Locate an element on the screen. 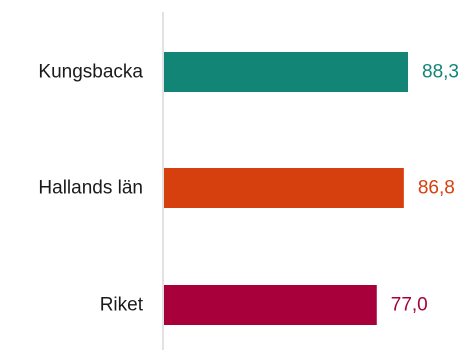 This screenshot has width=470, height=356. value-label-1: 86,8 is located at coordinates (436, 188).